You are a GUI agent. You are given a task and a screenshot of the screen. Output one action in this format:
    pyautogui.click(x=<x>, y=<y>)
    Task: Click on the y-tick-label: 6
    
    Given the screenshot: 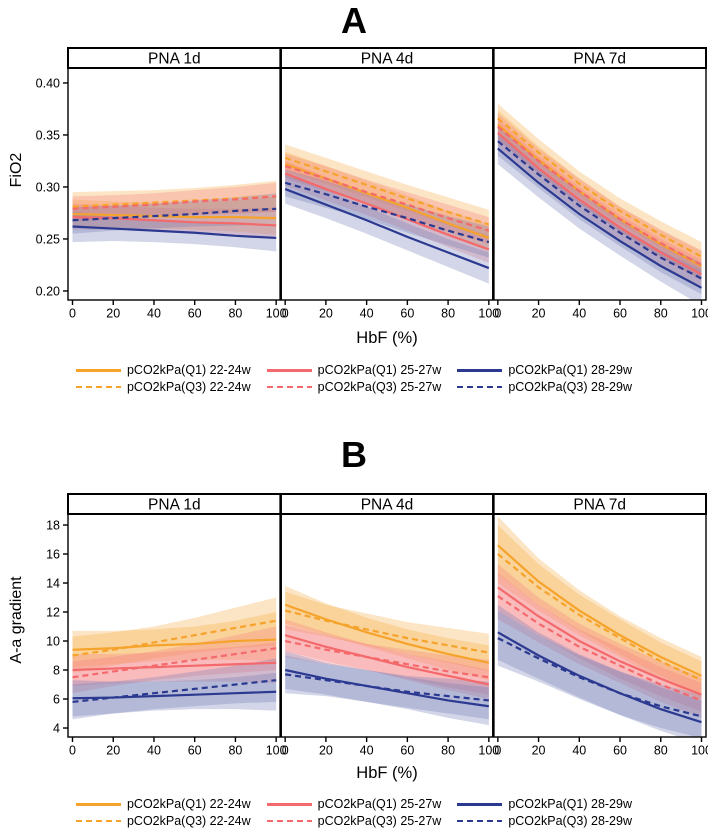 What is the action you would take?
    pyautogui.click(x=56, y=699)
    